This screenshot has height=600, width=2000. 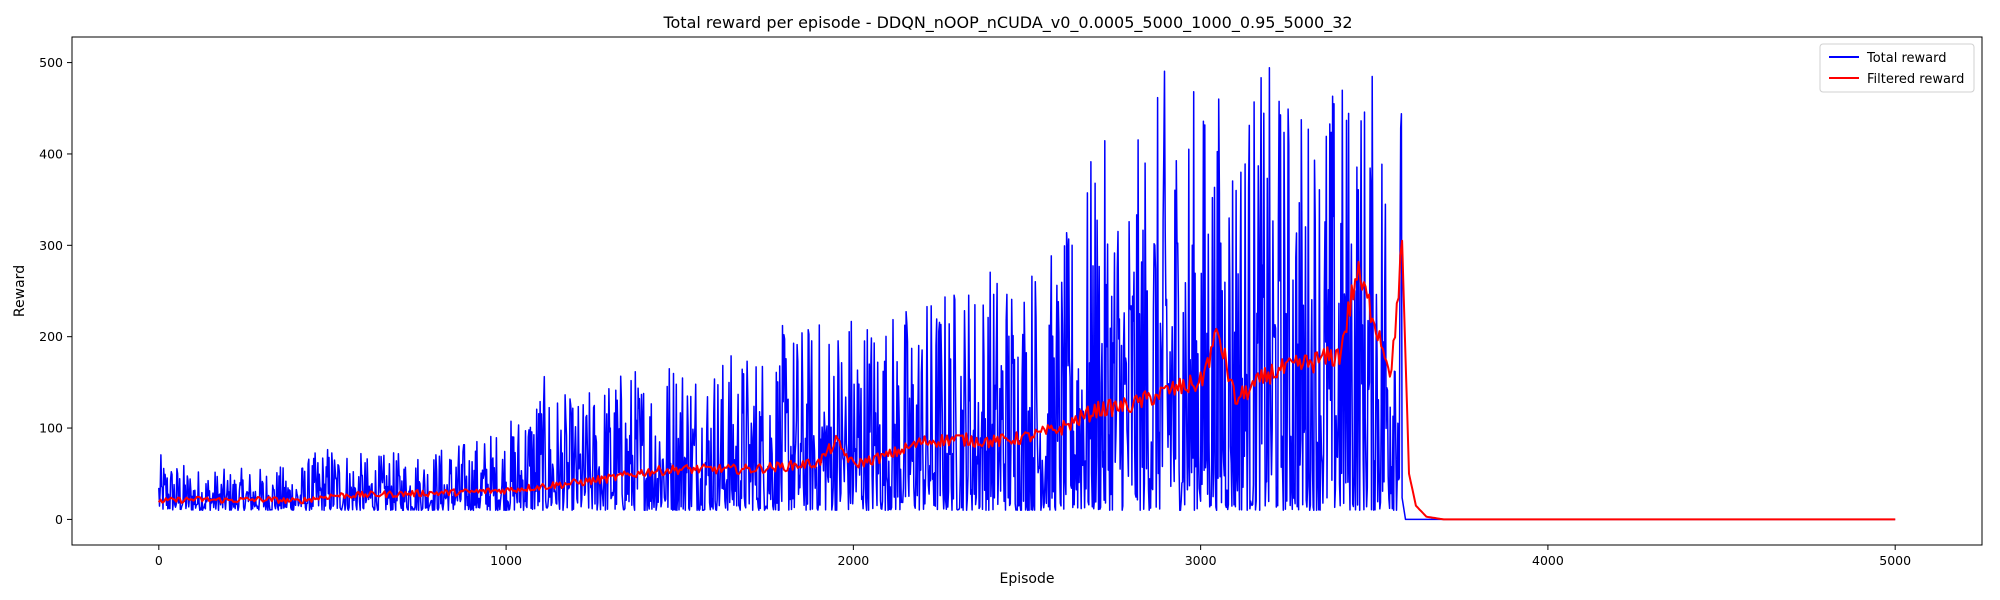 I want to click on y-axis-ticks: 0 100 200 300 400 500, so click(x=55, y=291).